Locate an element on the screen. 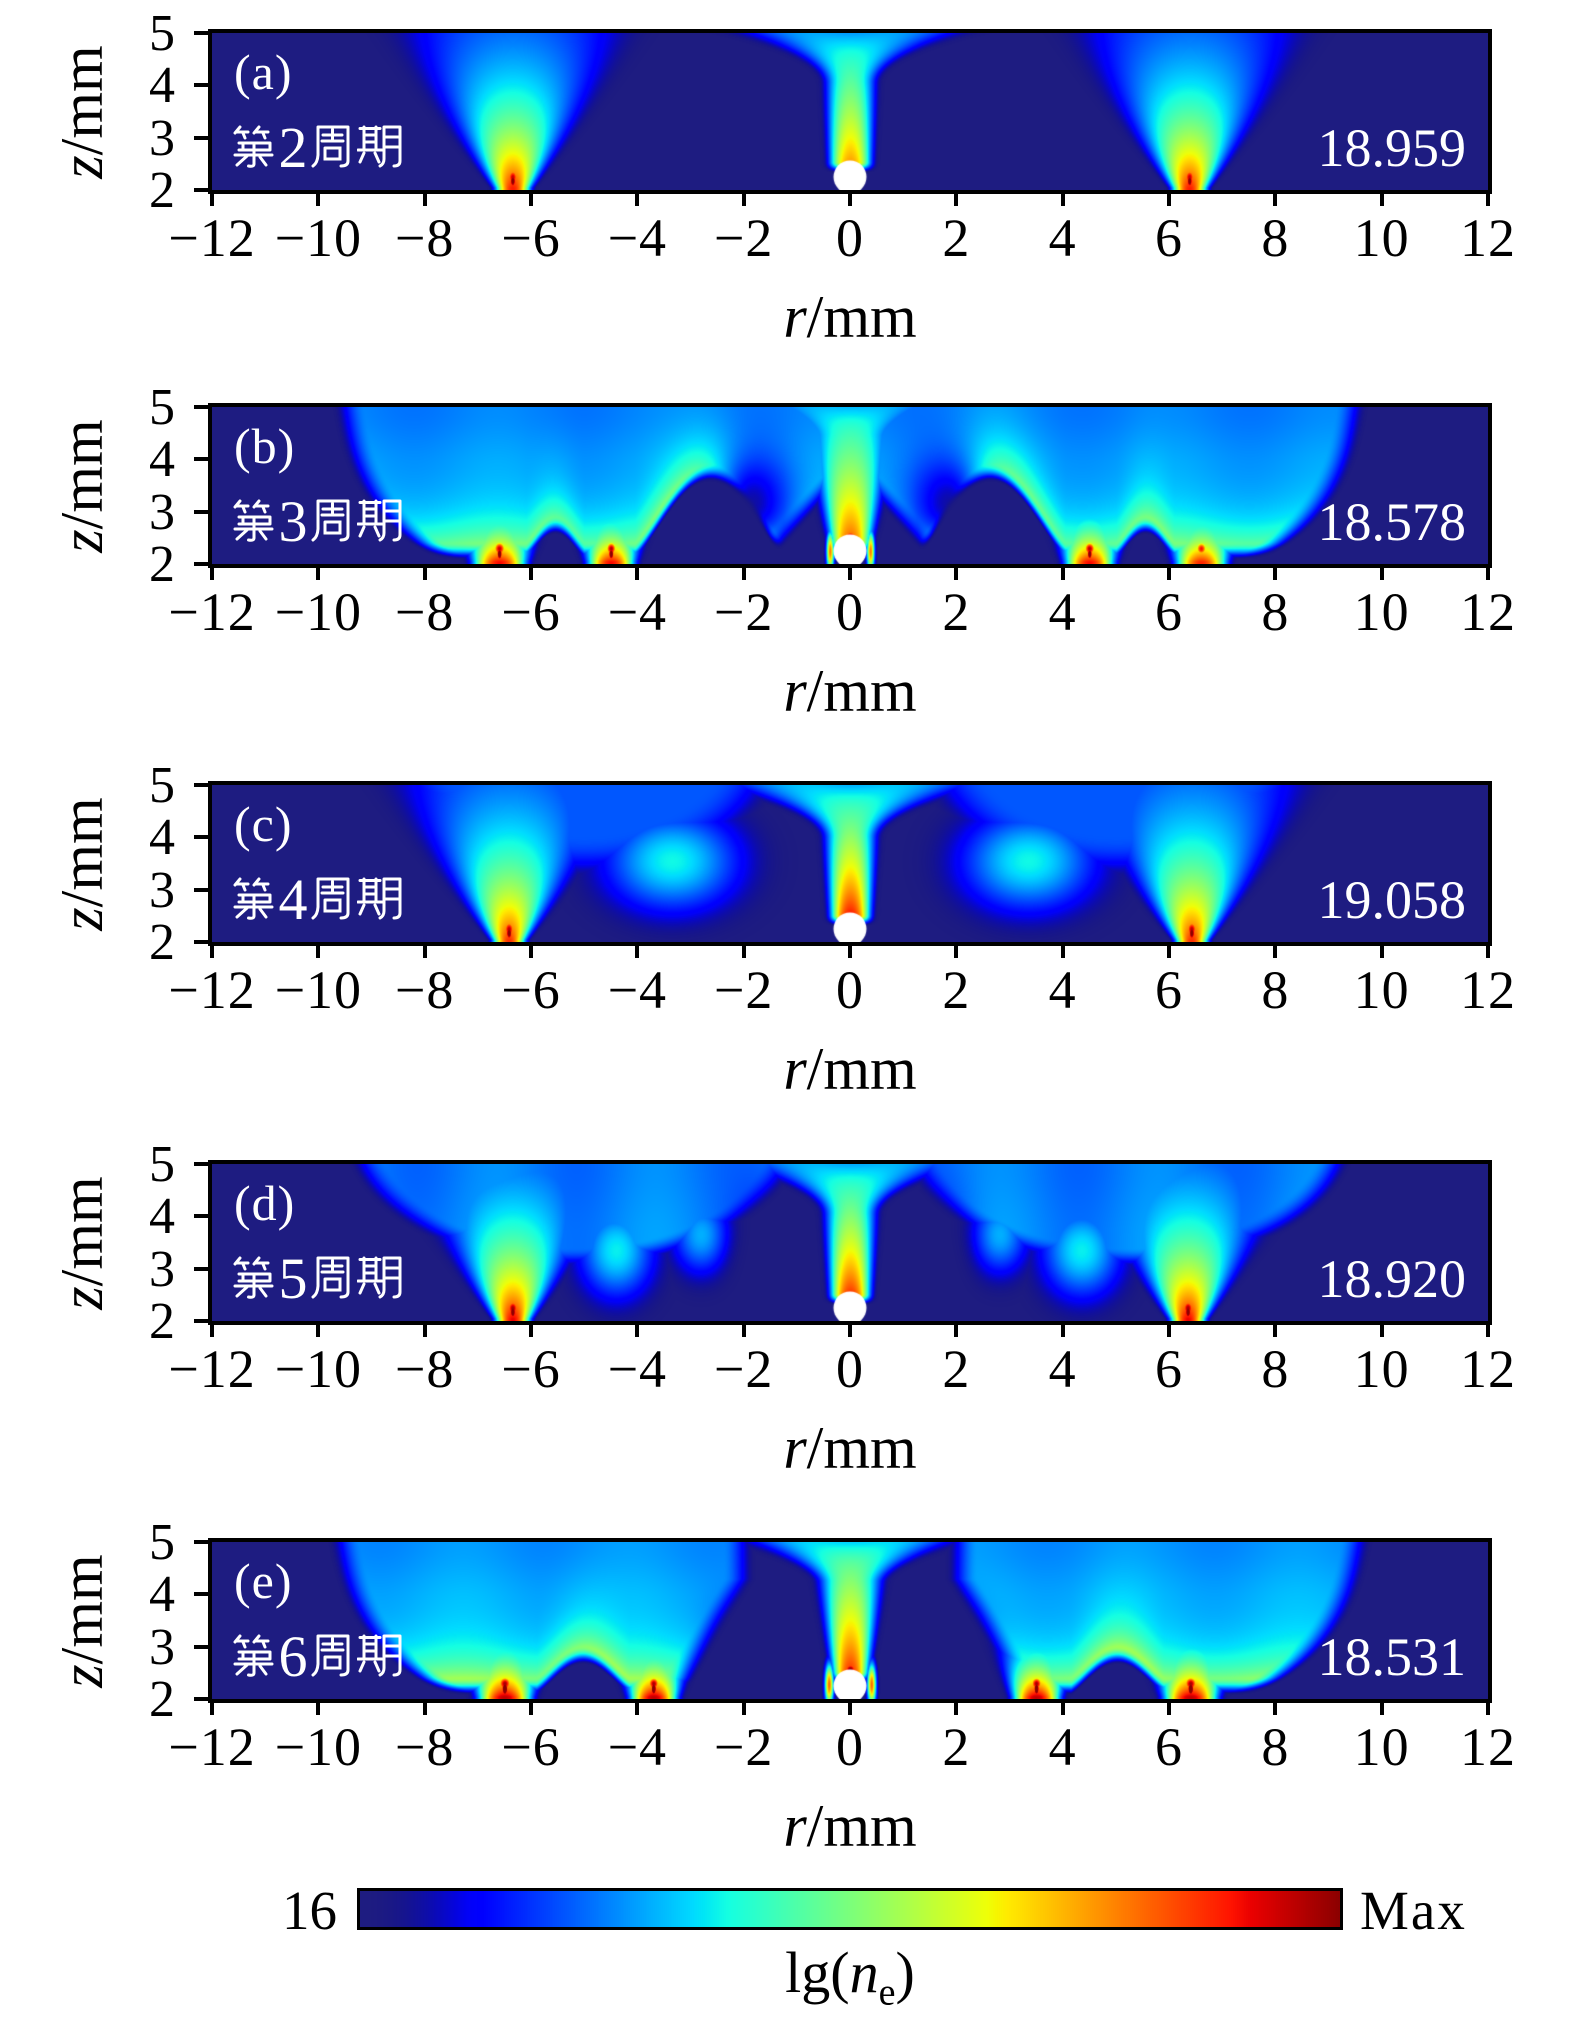  svg-text: 3 is located at coordinates (293, 520).